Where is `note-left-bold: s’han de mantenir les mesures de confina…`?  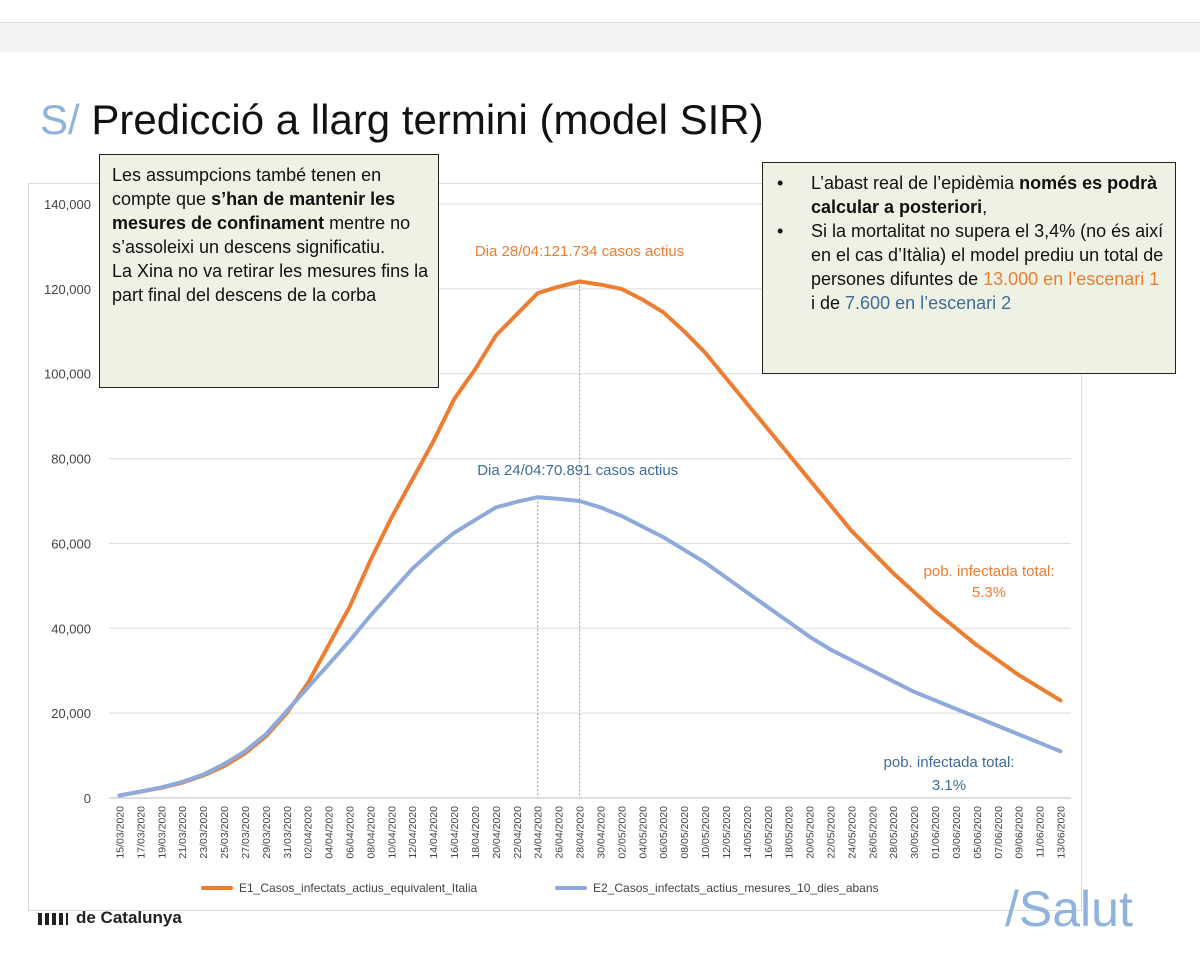 note-left-bold: s’han de mantenir les mesures de confina… is located at coordinates (254, 211).